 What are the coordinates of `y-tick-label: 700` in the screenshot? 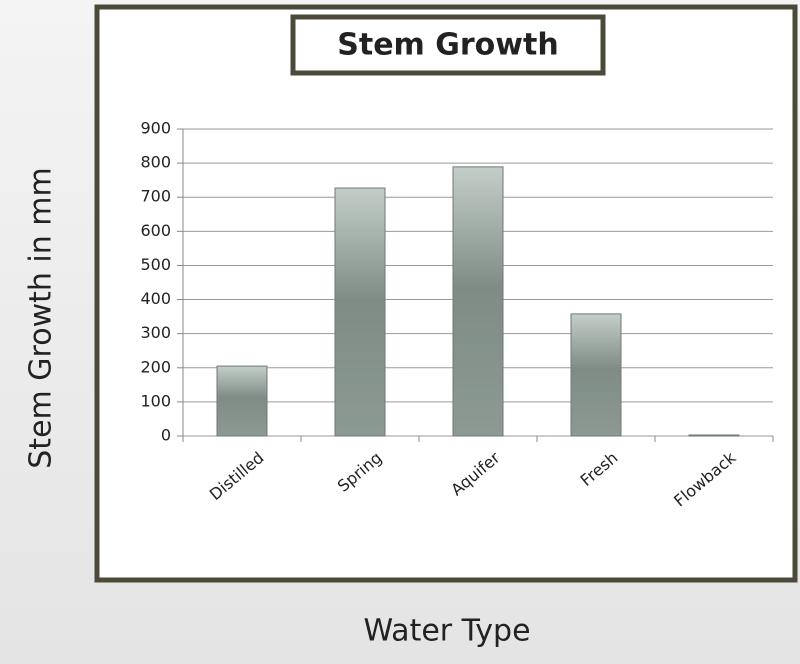 It's located at (155, 196).